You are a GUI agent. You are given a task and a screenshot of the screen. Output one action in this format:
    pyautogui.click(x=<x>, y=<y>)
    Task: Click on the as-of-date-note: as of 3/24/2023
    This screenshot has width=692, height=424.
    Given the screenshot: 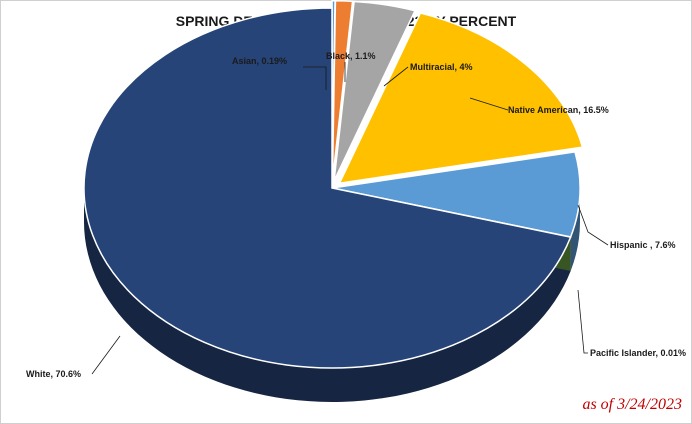 What is the action you would take?
    pyautogui.click(x=632, y=404)
    